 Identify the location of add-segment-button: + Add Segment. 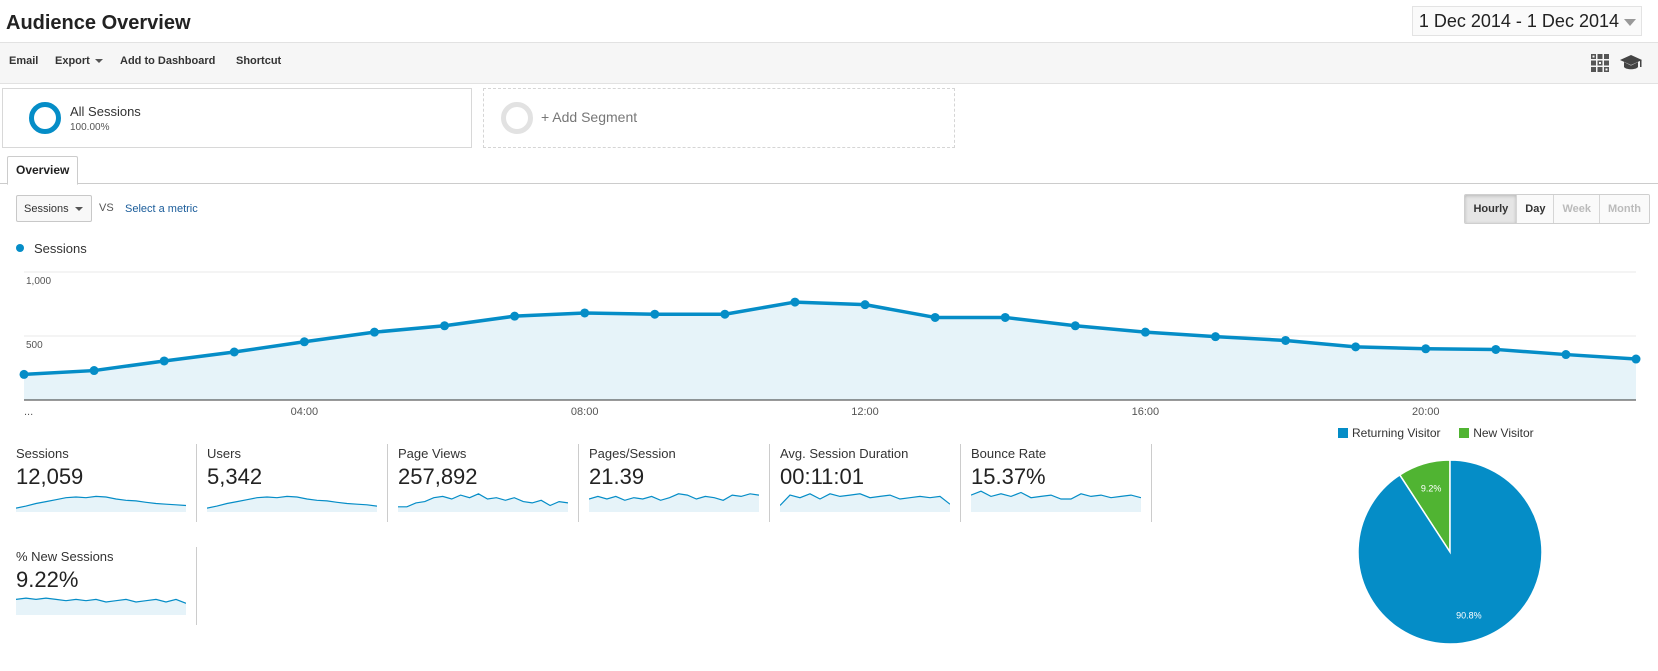
(719, 118).